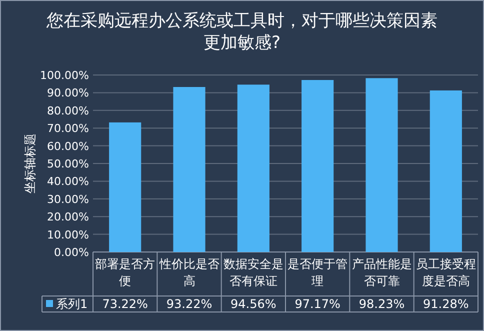  What do you see at coordinates (30, 164) in the screenshot?
I see `y-axis-title: 坐标轴标题` at bounding box center [30, 164].